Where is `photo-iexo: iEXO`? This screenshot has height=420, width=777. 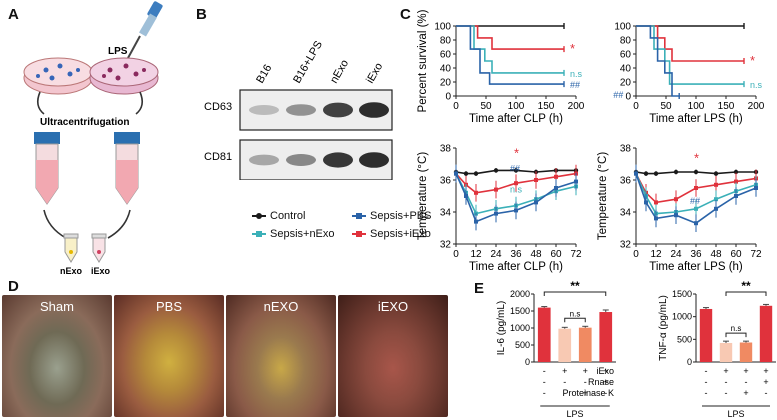 photo-iexo: iEXO is located at coordinates (393, 356).